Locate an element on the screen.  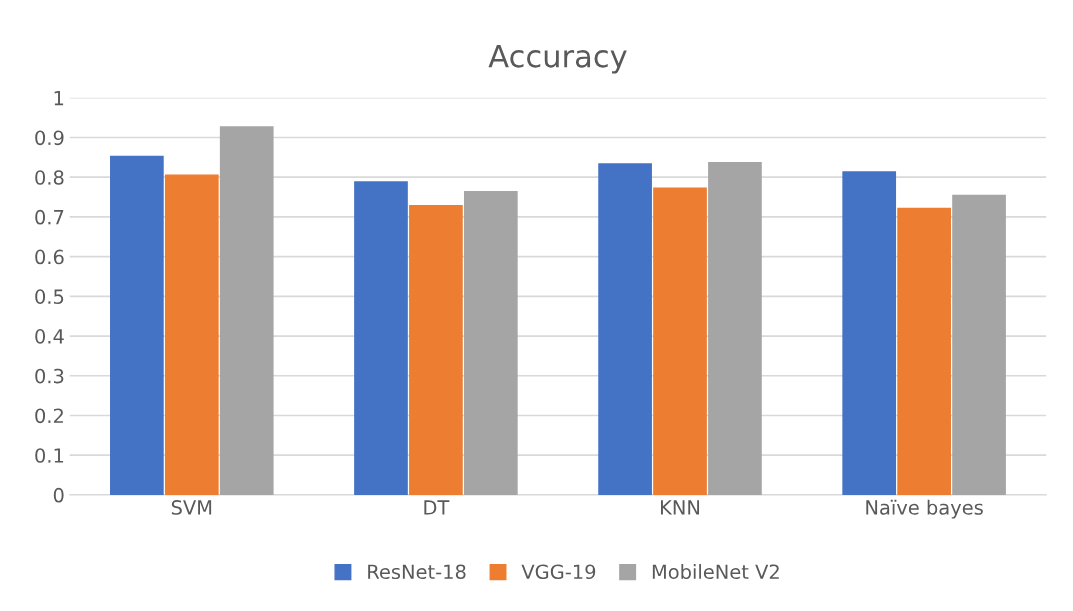
legend-label: MobileNet V2 is located at coordinates (715, 572).